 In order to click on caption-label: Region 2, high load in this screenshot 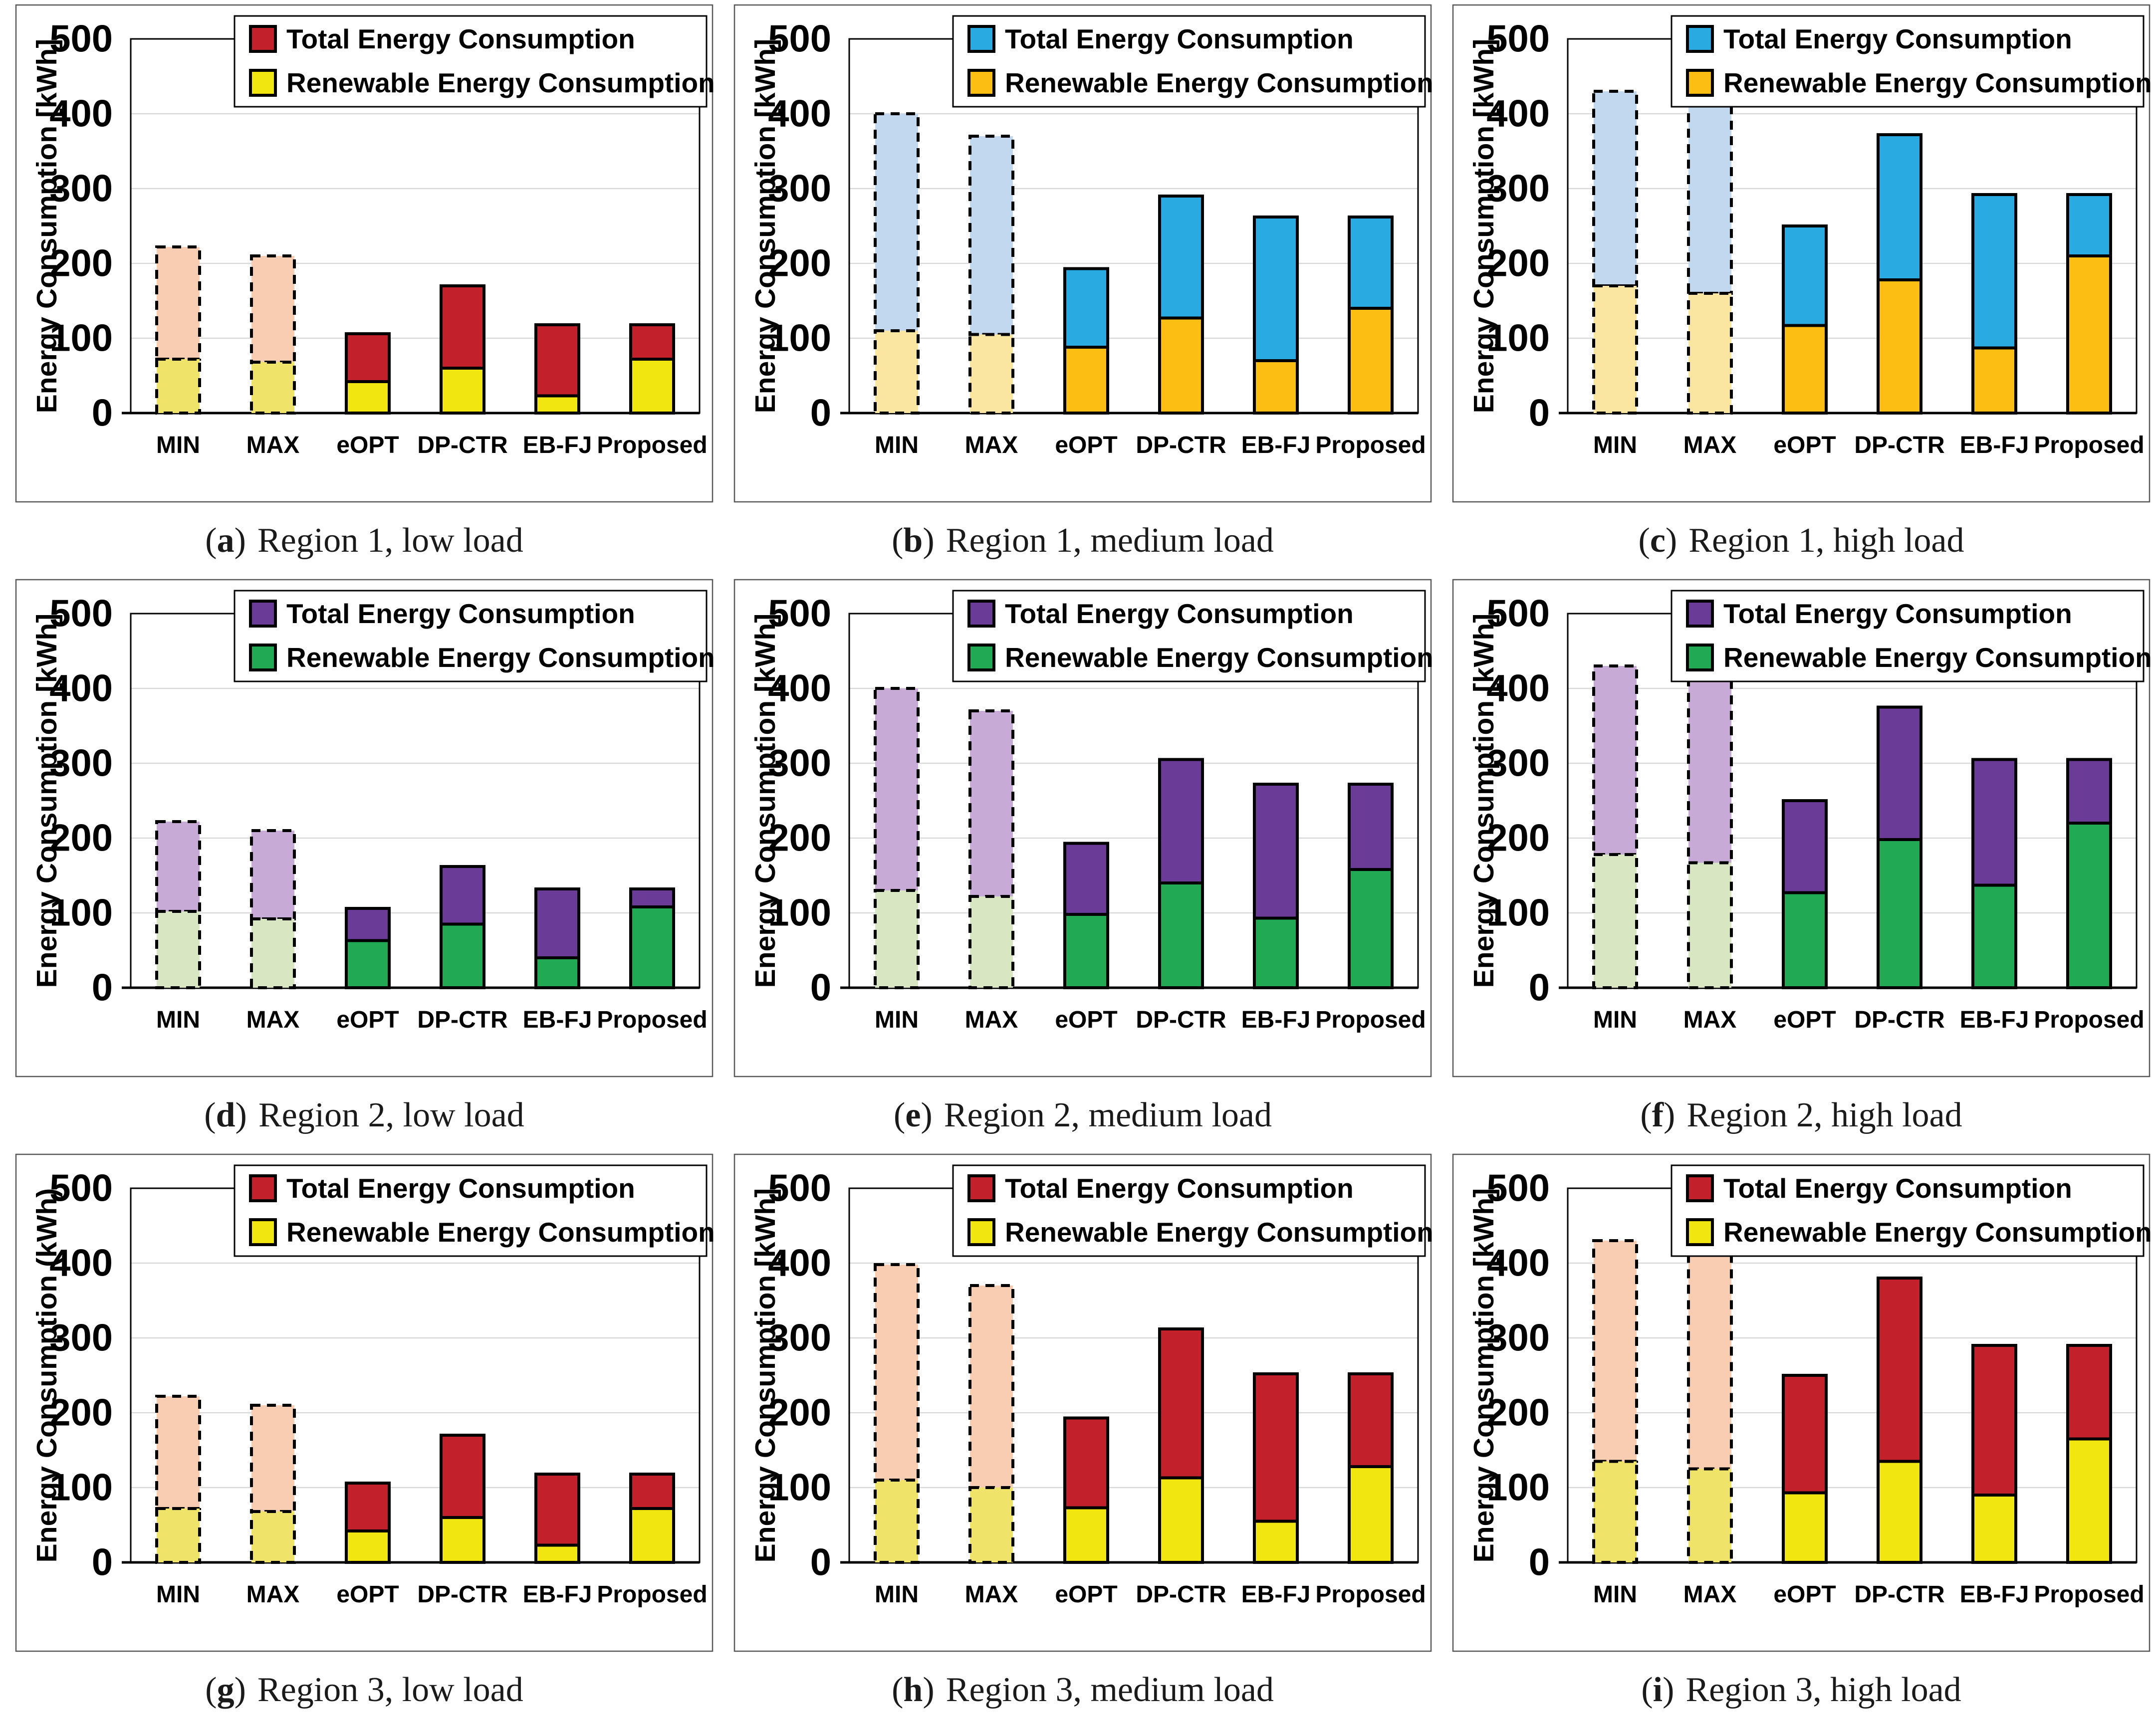, I will do `click(1824, 1115)`.